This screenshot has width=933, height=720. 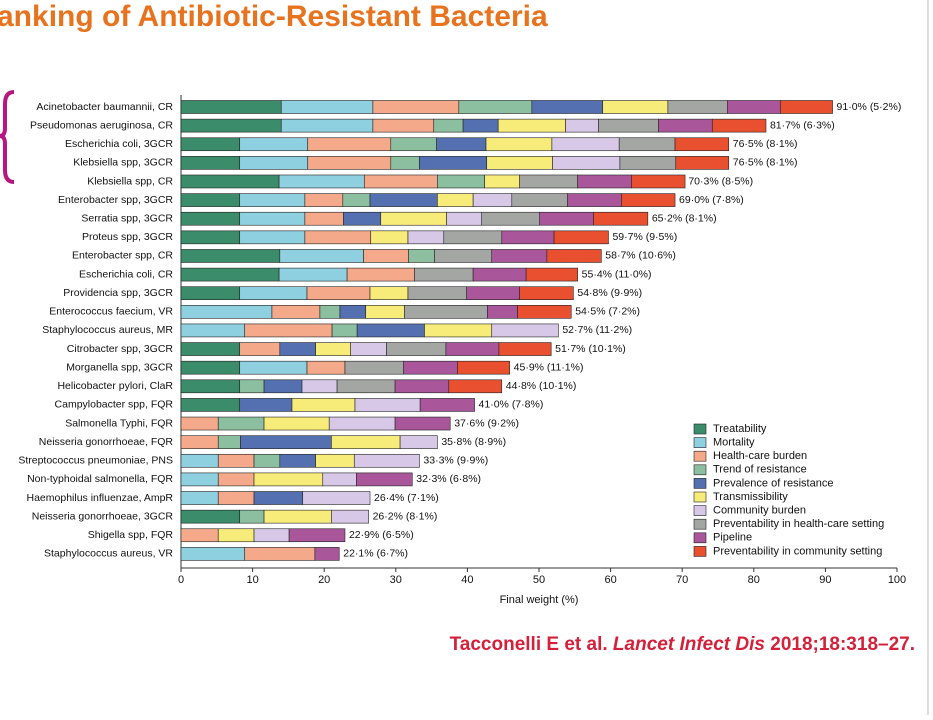 What do you see at coordinates (597, 330) in the screenshot?
I see `total-label: 52·7% (11·2%)` at bounding box center [597, 330].